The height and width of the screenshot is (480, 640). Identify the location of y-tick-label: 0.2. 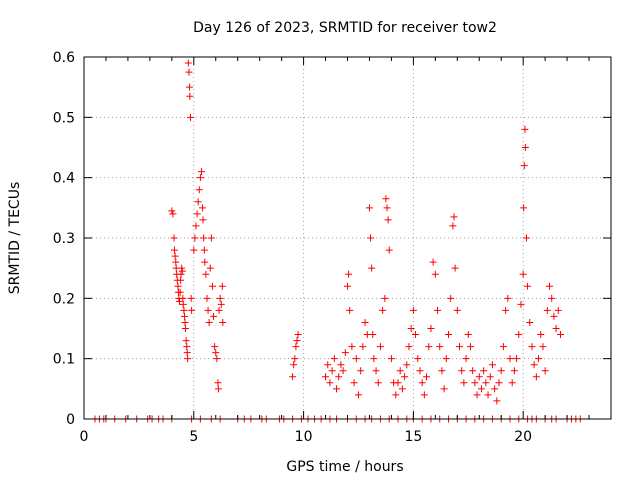
(64, 299).